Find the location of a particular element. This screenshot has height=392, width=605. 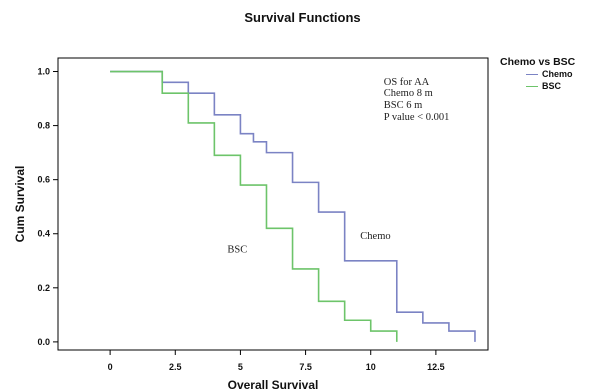

legend-title: Chemo vs BSC is located at coordinates (538, 62).